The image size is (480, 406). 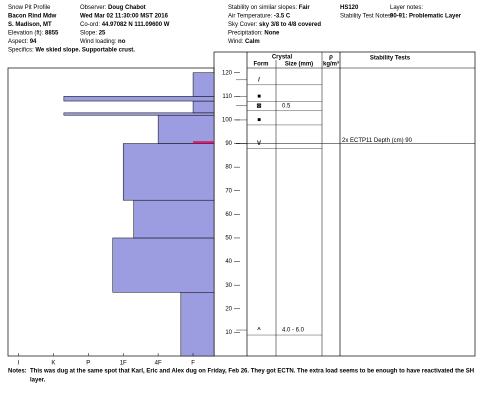 I want to click on header-field: Bacon Rind Mdw, so click(x=32, y=16).